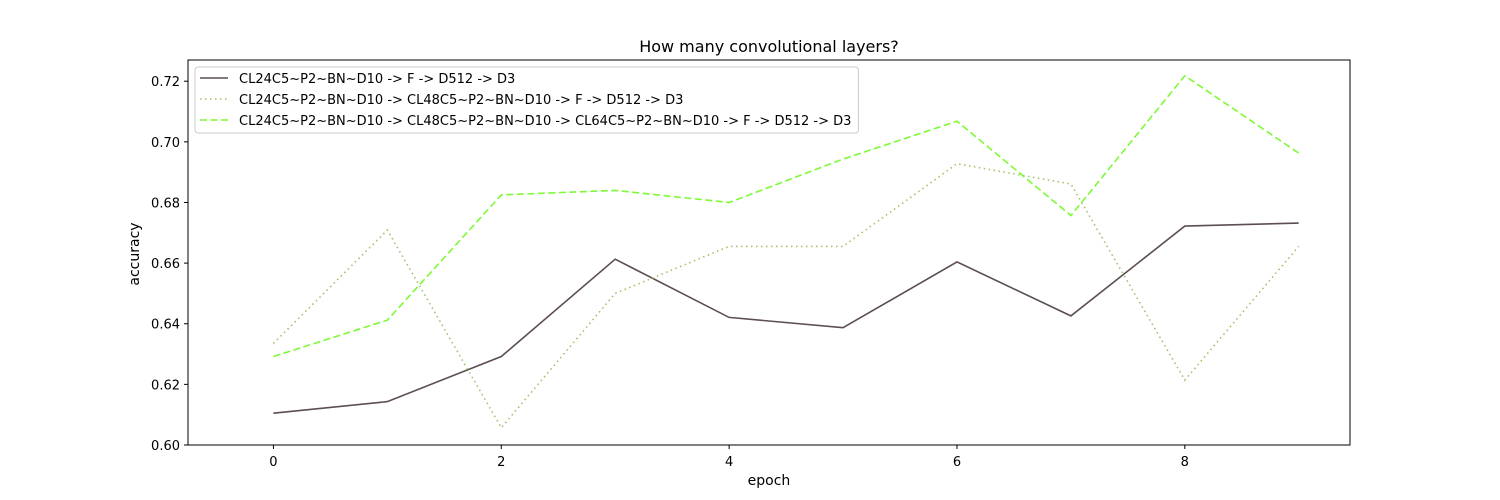  What do you see at coordinates (769, 481) in the screenshot?
I see `x-axis-label: epoch` at bounding box center [769, 481].